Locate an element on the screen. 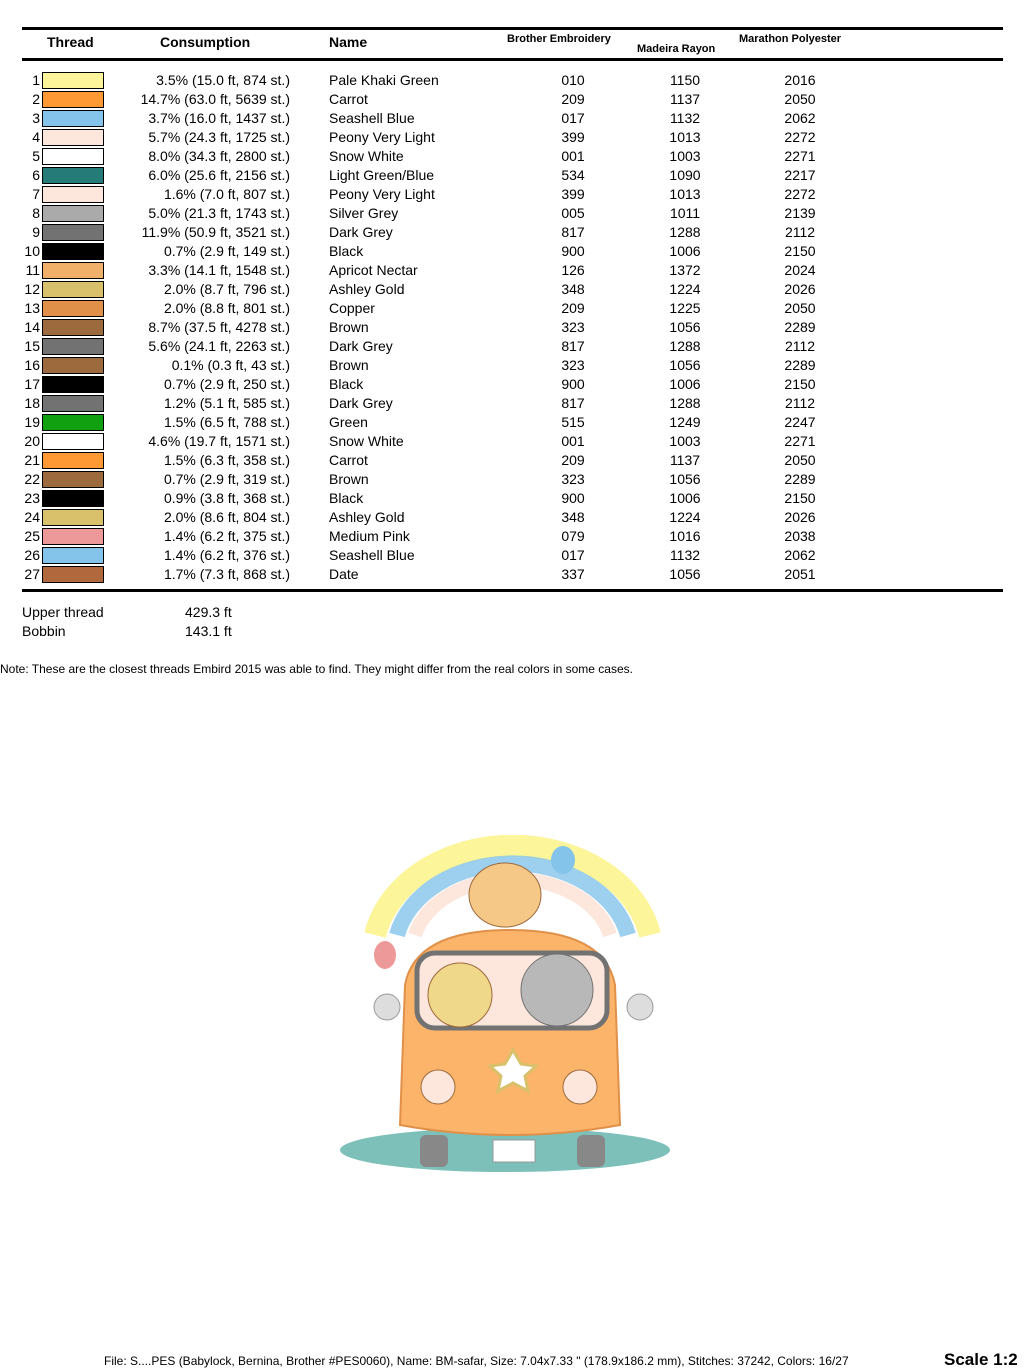 Image resolution: width=1024 pixels, height=1370 pixels. madeira-code: 1003 is located at coordinates (685, 441).